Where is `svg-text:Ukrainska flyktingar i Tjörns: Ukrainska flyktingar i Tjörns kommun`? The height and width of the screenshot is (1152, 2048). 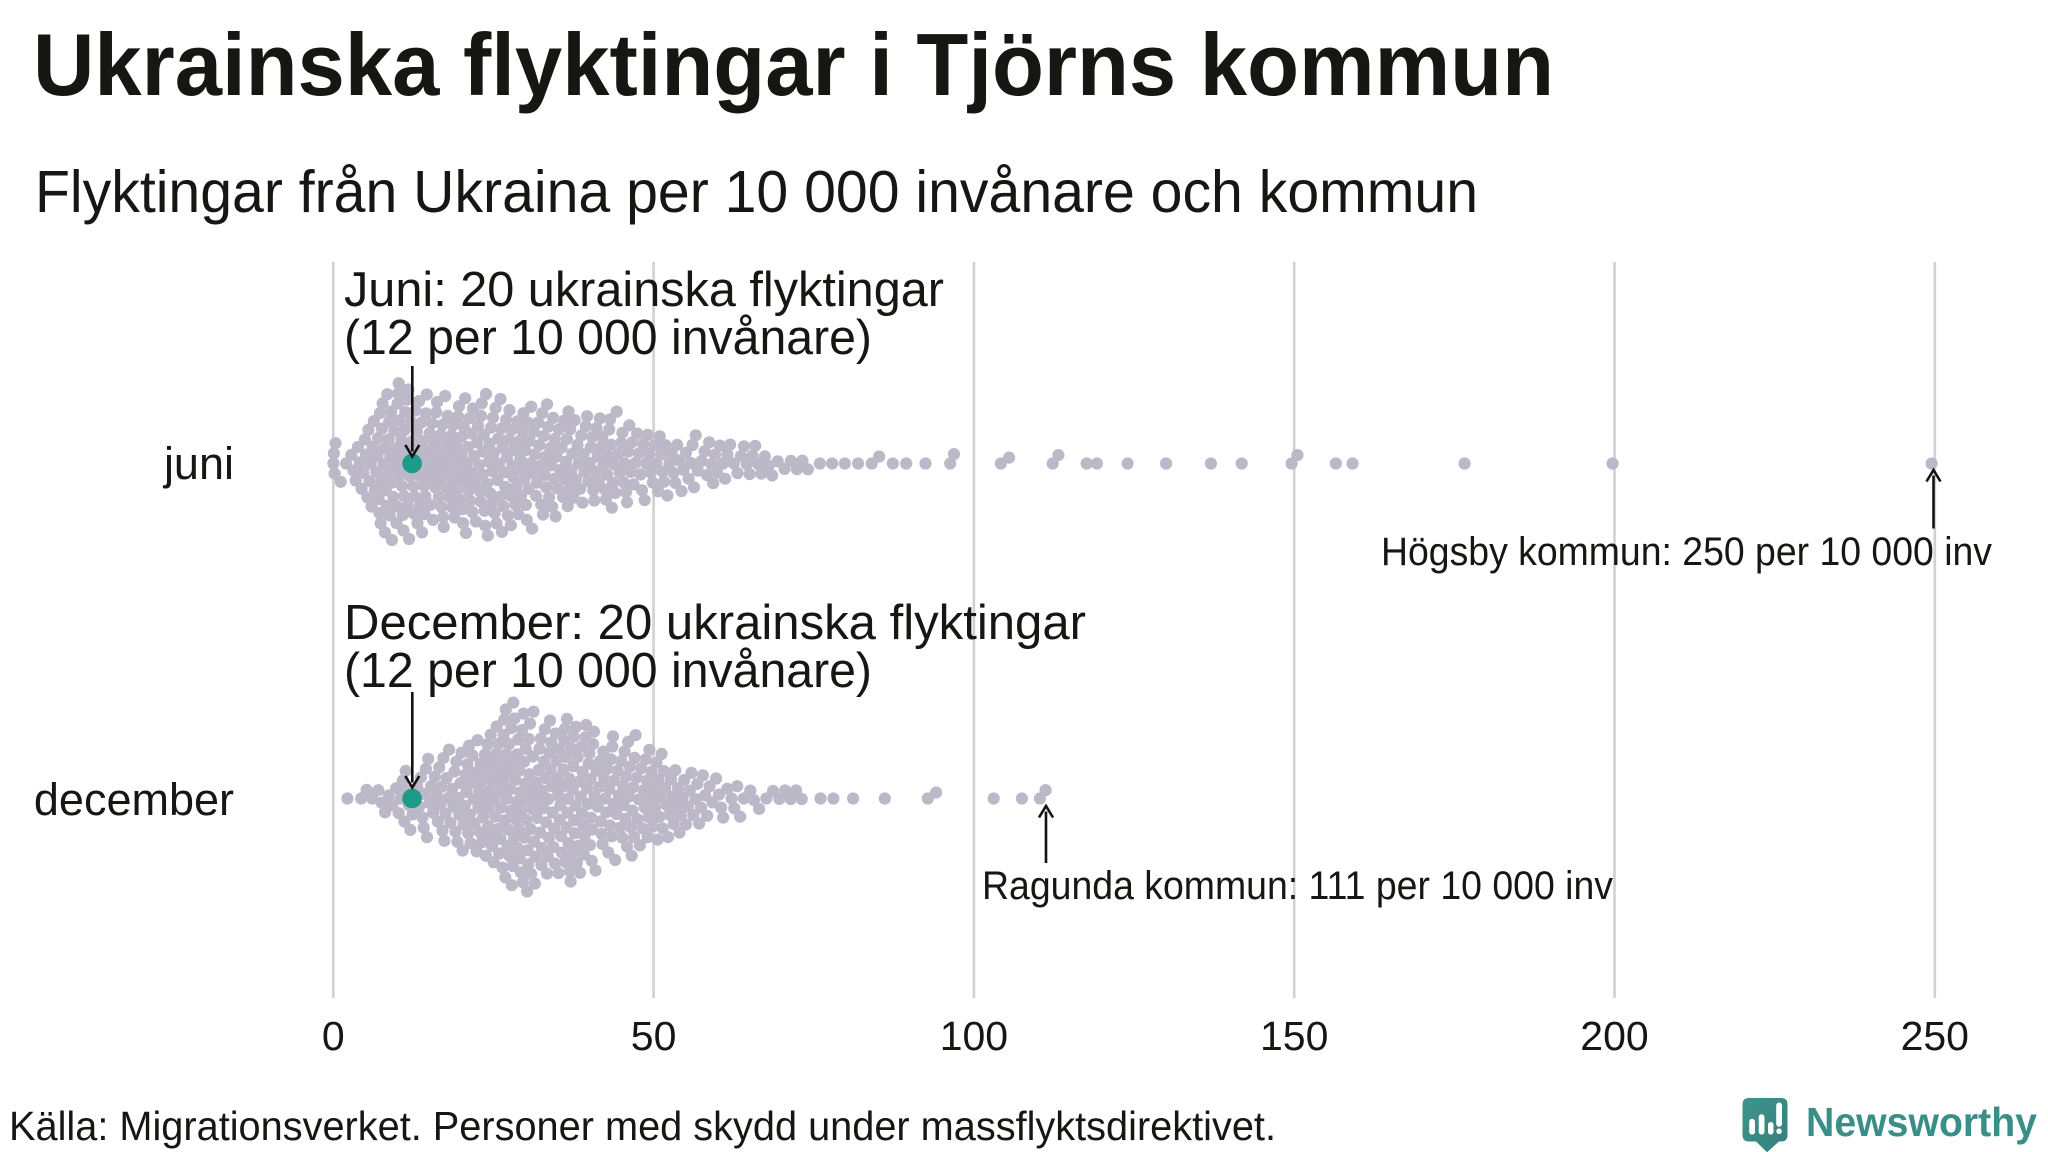 svg-text:Ukrainska flyktingar i Tjörns: Ukrainska flyktingar i Tjörns kommun is located at coordinates (793, 64).